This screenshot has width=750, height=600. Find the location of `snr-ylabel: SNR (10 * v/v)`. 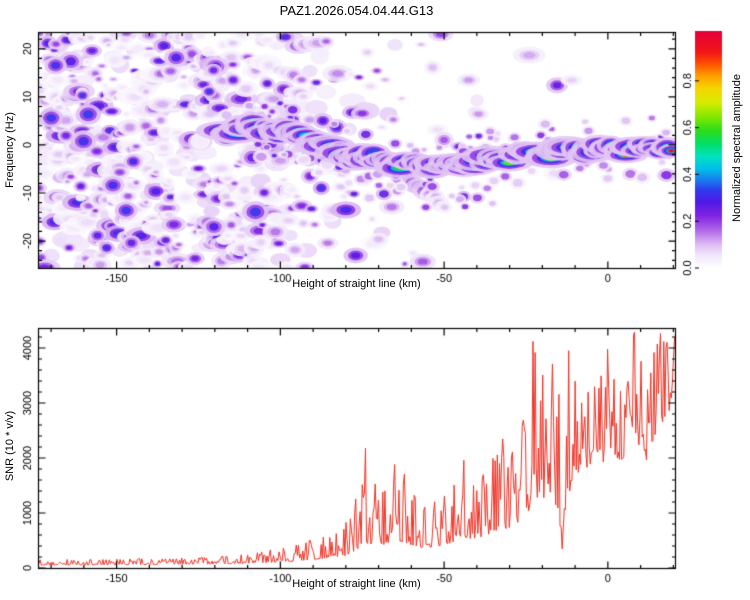

snr-ylabel: SNR (10 * v/v) is located at coordinates (10, 446).